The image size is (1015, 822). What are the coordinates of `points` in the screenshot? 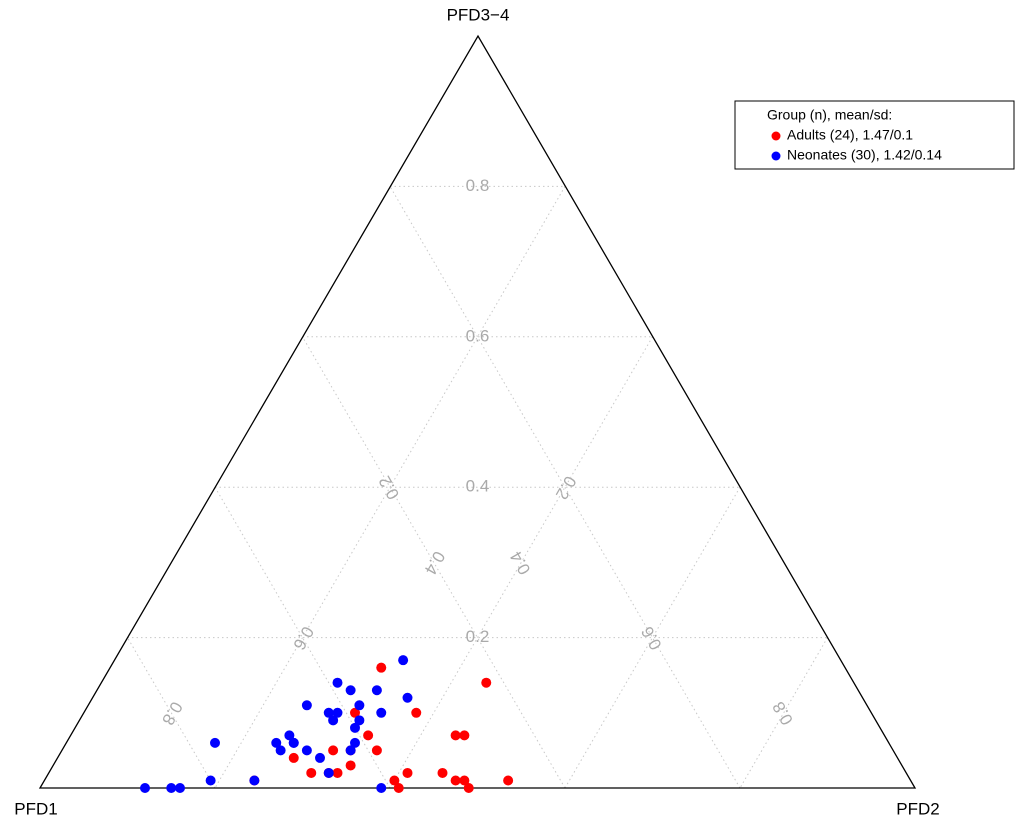 It's located at (327, 724).